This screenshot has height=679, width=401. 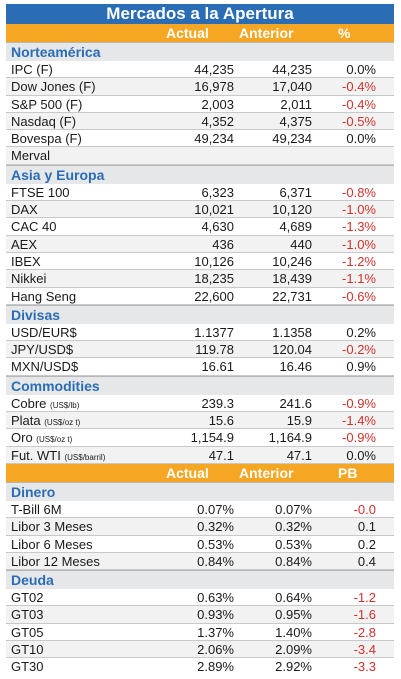 I want to click on row-label: AEX, so click(x=24, y=244).